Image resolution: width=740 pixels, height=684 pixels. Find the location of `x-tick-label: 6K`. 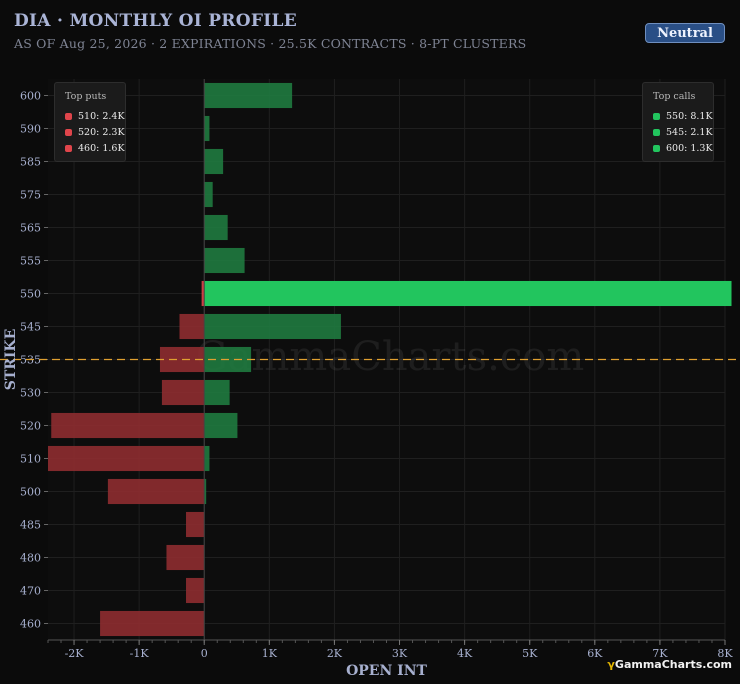

x-tick-label: 6K is located at coordinates (595, 653).